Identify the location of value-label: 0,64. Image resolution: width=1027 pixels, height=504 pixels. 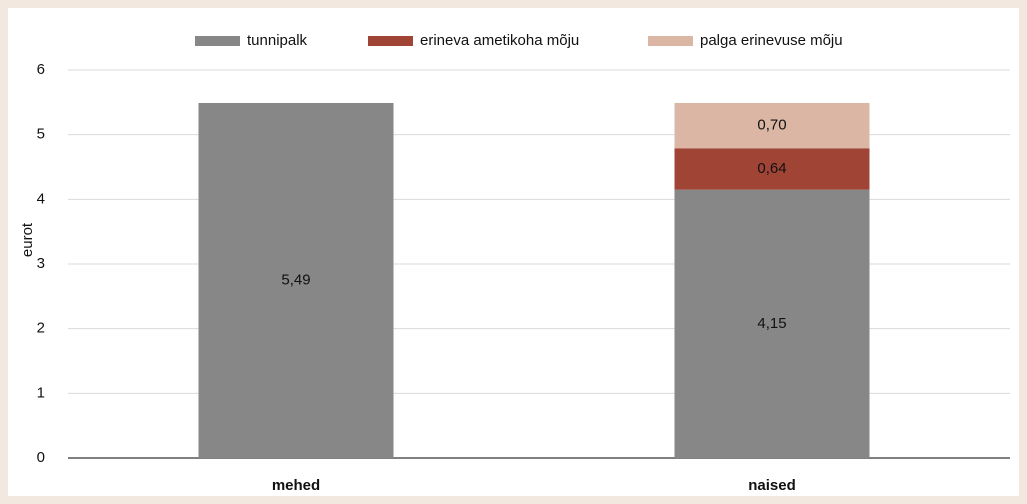
(771, 168).